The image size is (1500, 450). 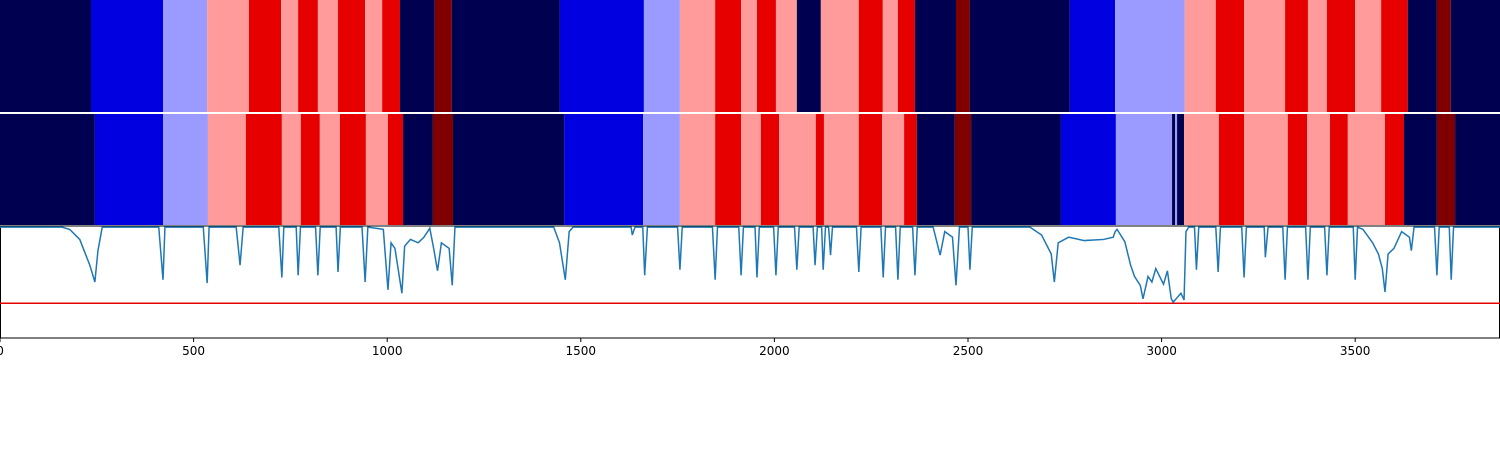 I want to click on x-tick-label: 2500, so click(x=968, y=351).